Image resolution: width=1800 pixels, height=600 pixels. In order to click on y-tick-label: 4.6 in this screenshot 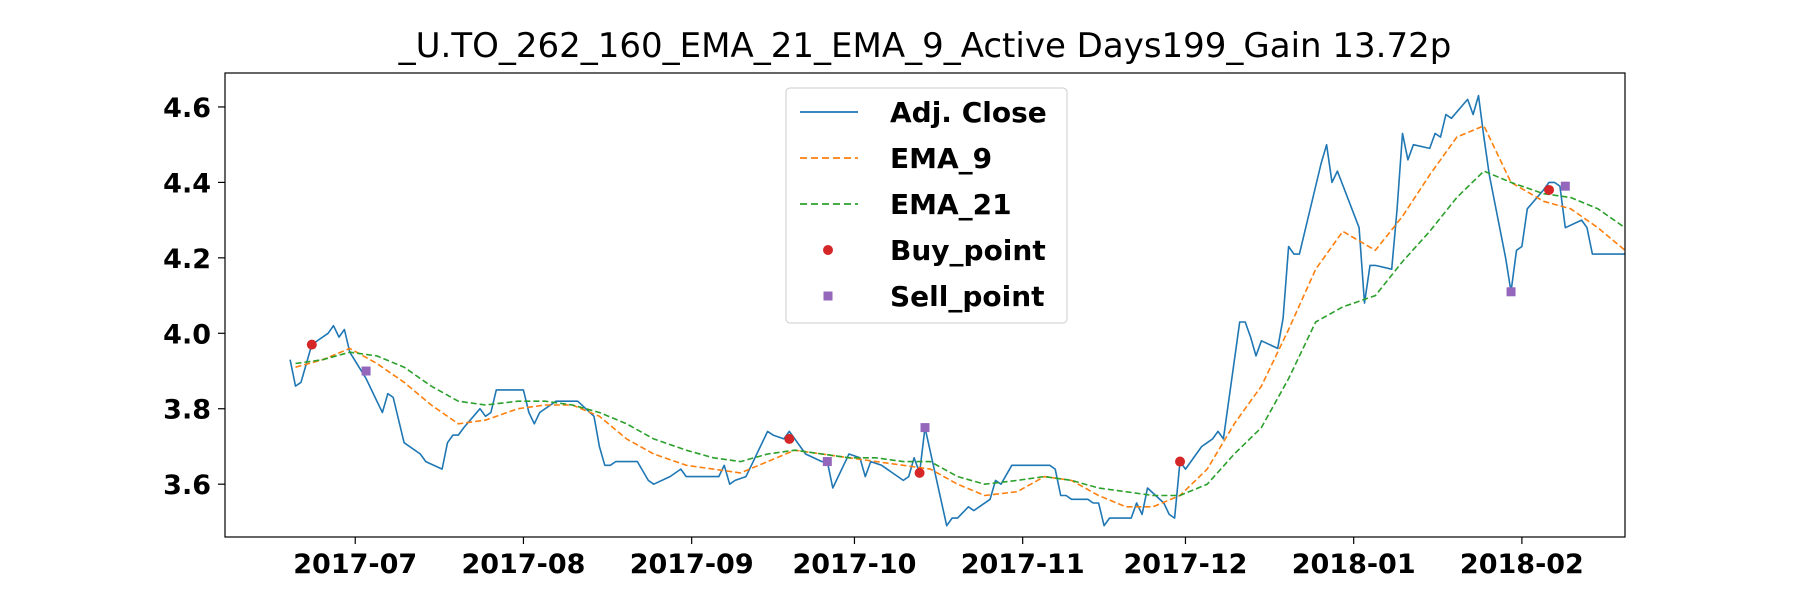, I will do `click(187, 108)`.